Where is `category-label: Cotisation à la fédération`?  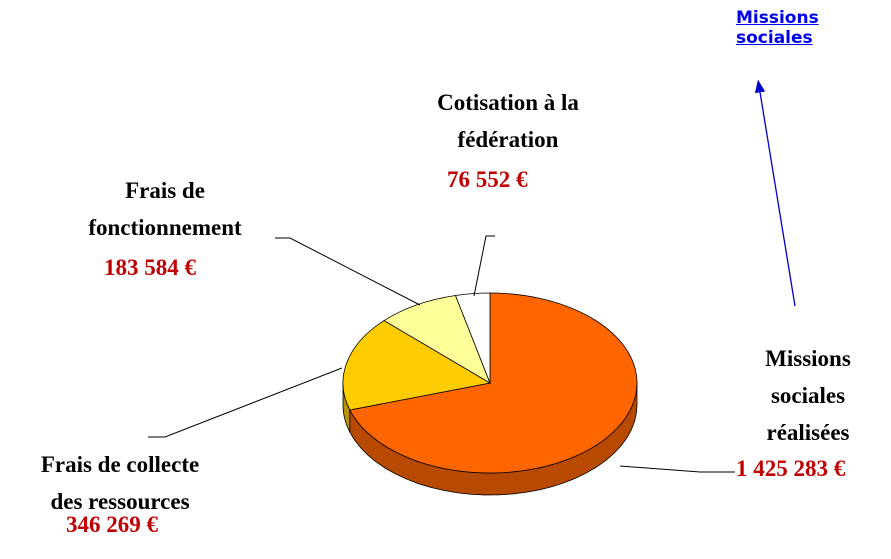 category-label: Cotisation à la fédération is located at coordinates (508, 121).